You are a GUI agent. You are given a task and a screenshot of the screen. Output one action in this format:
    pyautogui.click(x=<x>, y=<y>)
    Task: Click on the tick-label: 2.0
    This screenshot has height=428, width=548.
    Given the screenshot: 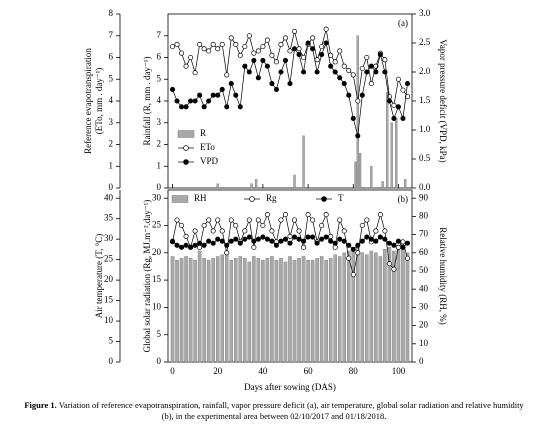 What is the action you would take?
    pyautogui.click(x=425, y=71)
    